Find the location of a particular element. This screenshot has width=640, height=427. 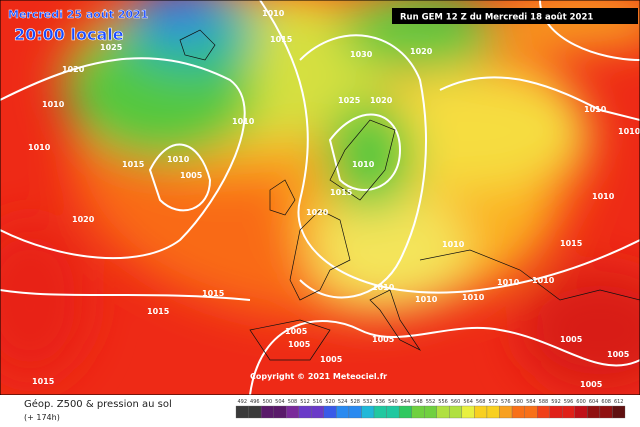

colorbar-tick: 492 is located at coordinates (243, 402).